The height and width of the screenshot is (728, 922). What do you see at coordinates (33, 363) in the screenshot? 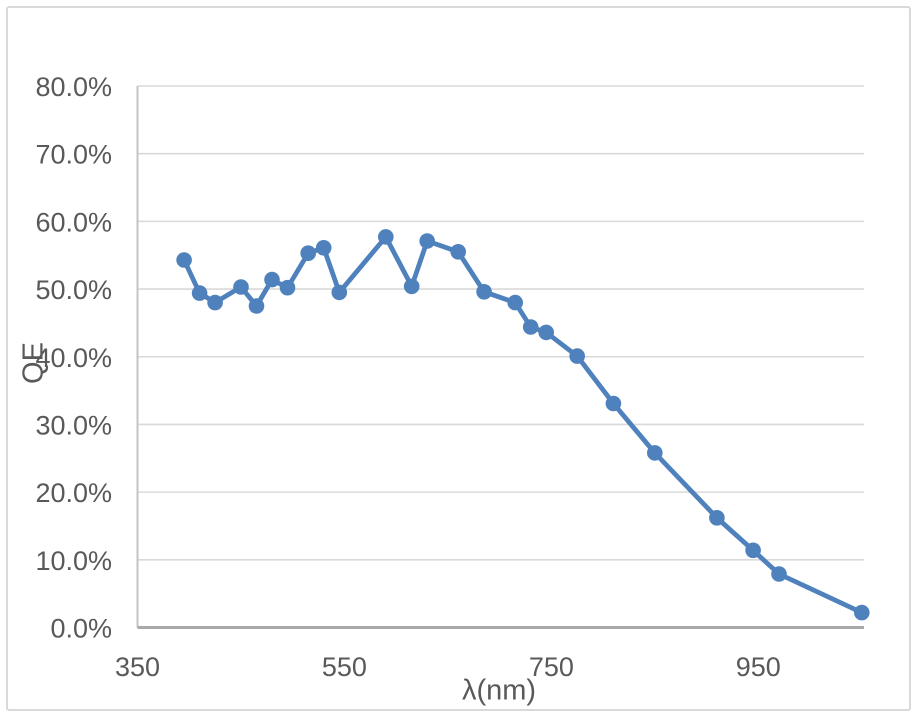
I see `y-axis-title: QE` at bounding box center [33, 363].